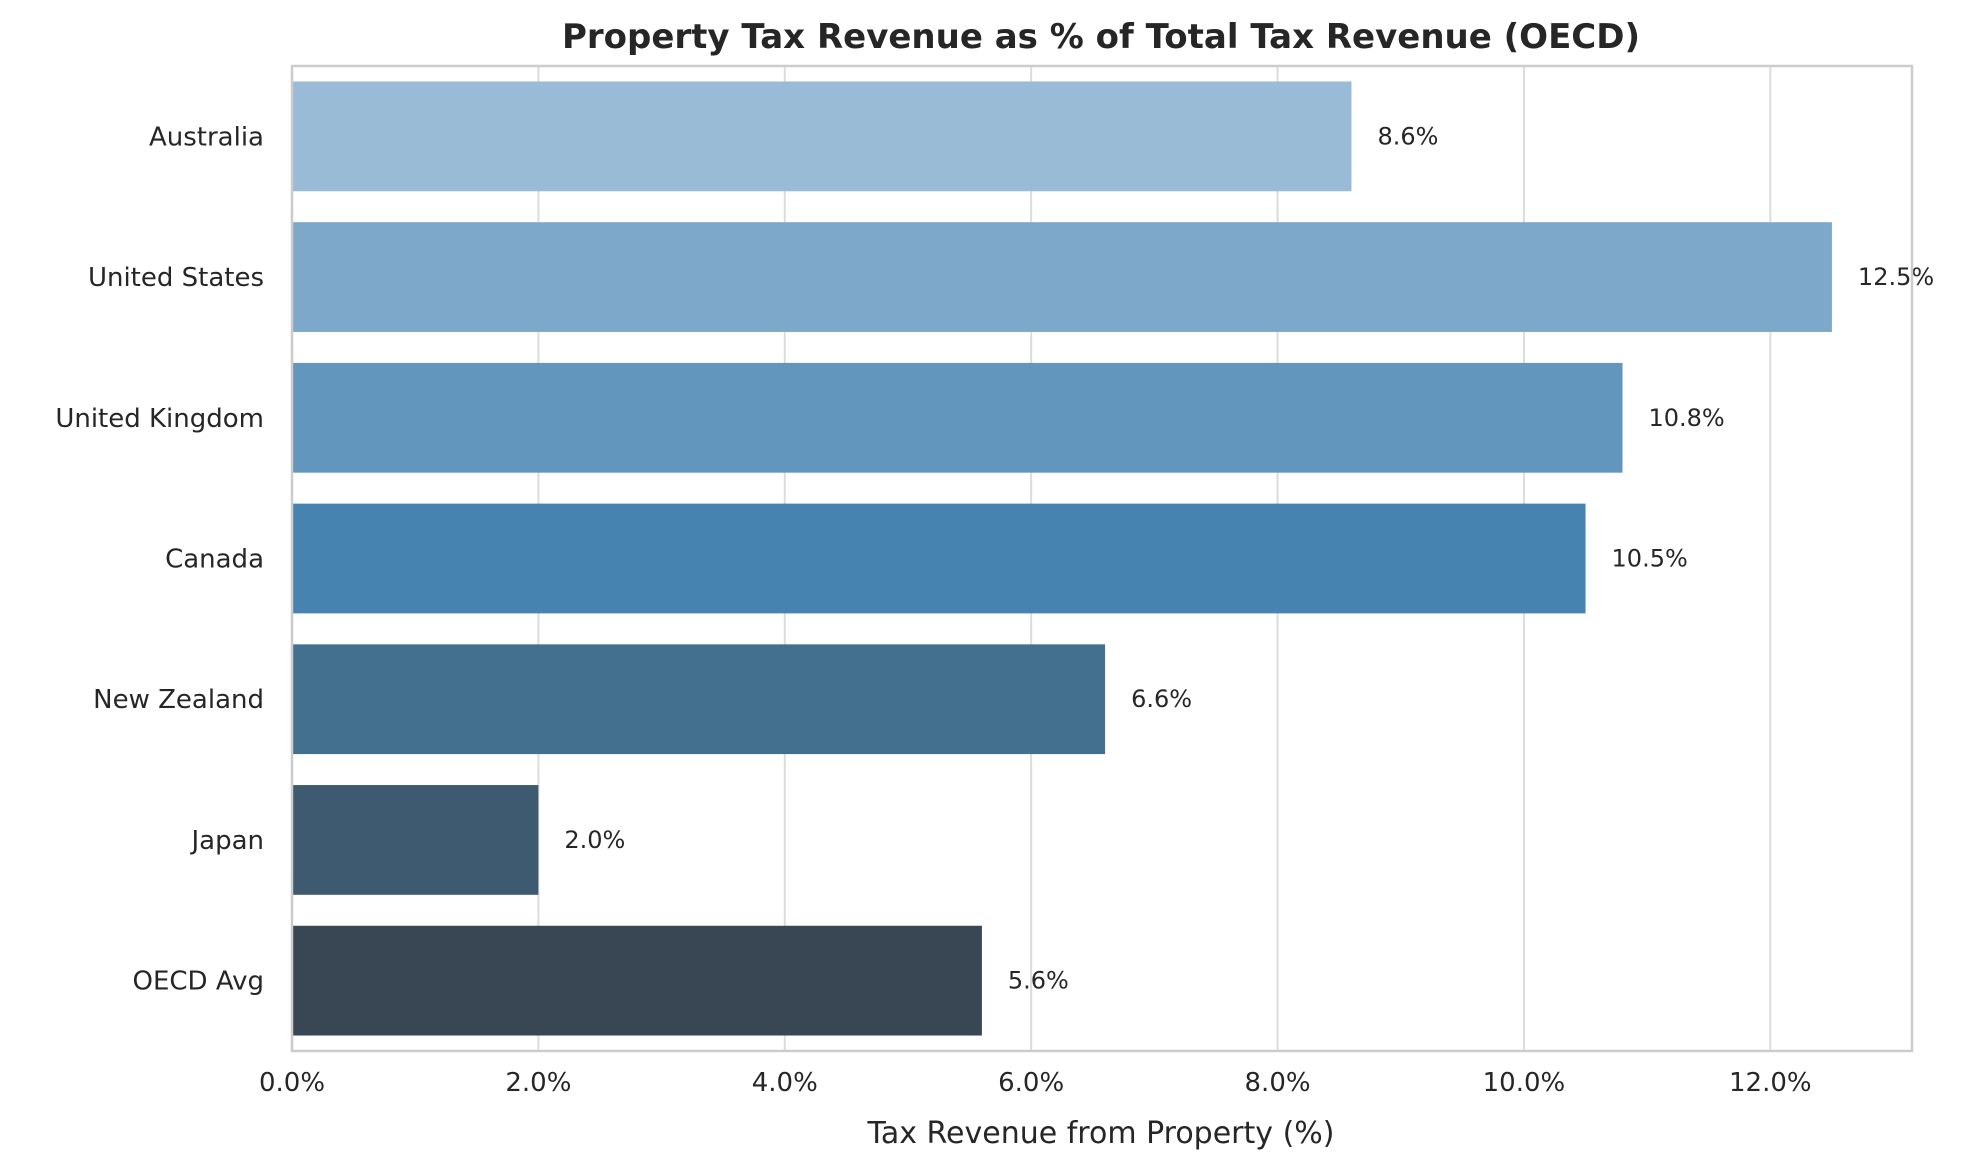  I want to click on value-label: 8.6%, so click(1407, 136).